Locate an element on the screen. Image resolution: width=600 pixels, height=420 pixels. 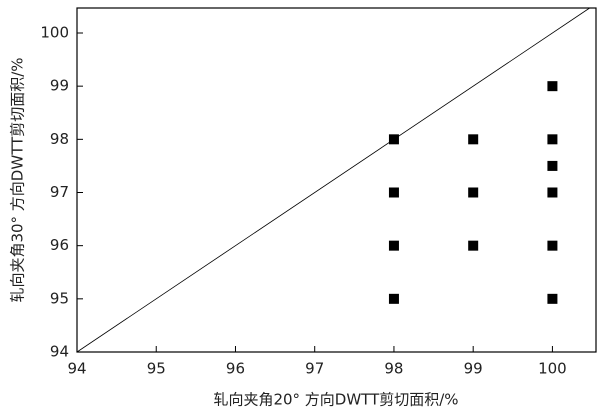
y-tick-label: 98 is located at coordinates (59, 139).